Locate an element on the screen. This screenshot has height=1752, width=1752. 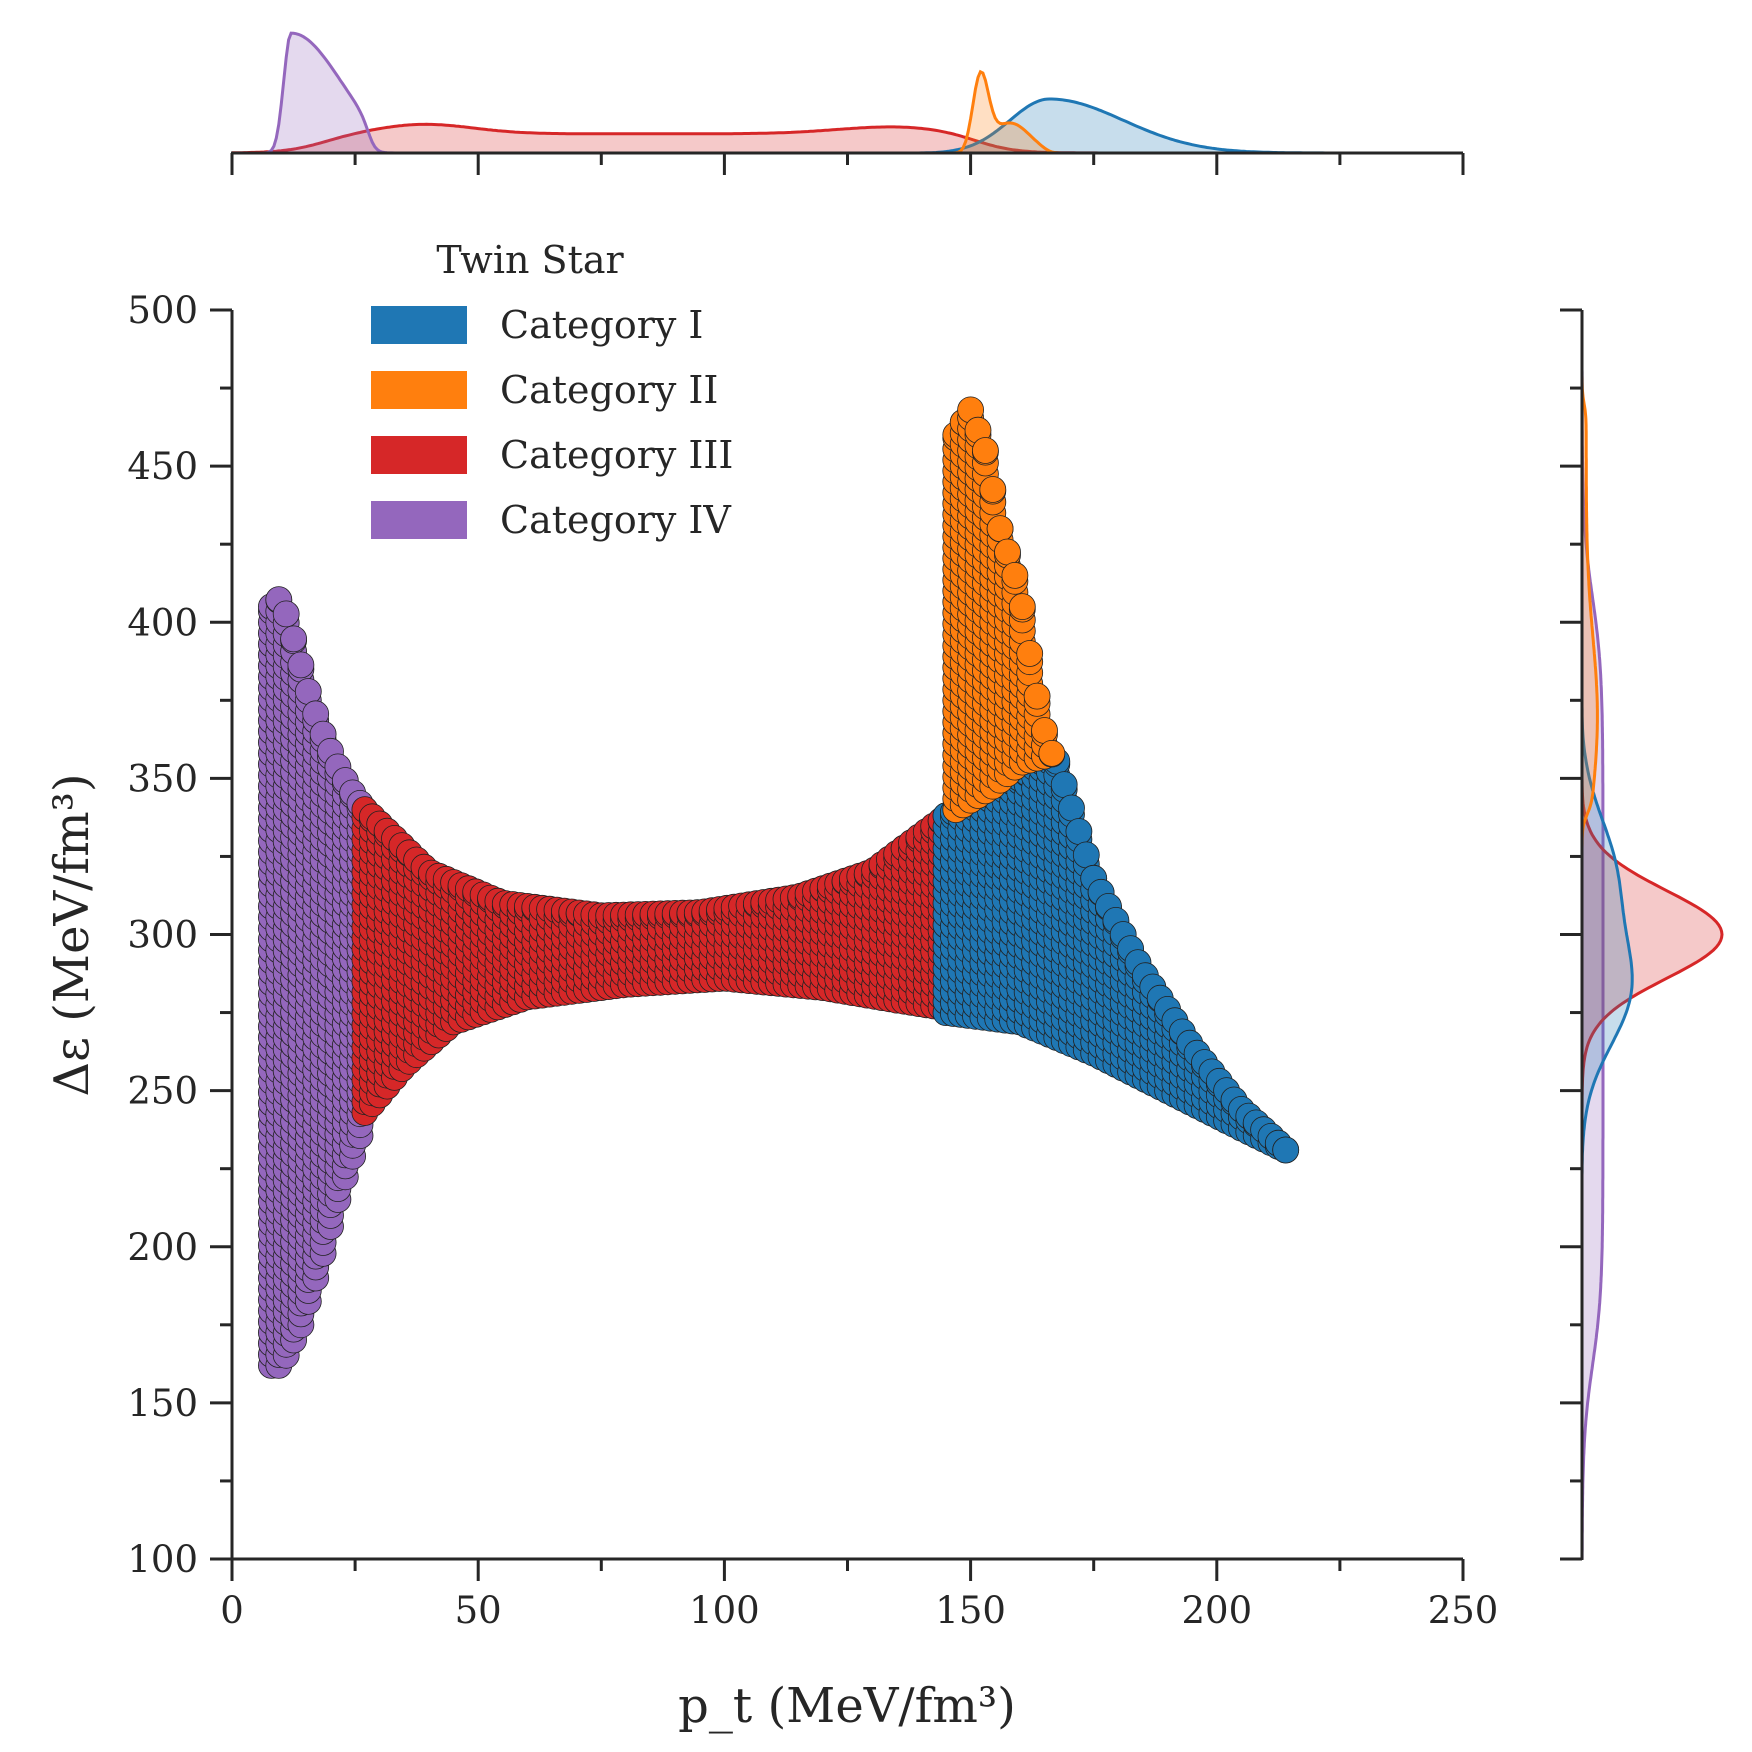
x-tick-label: 0 is located at coordinates (232, 1610).